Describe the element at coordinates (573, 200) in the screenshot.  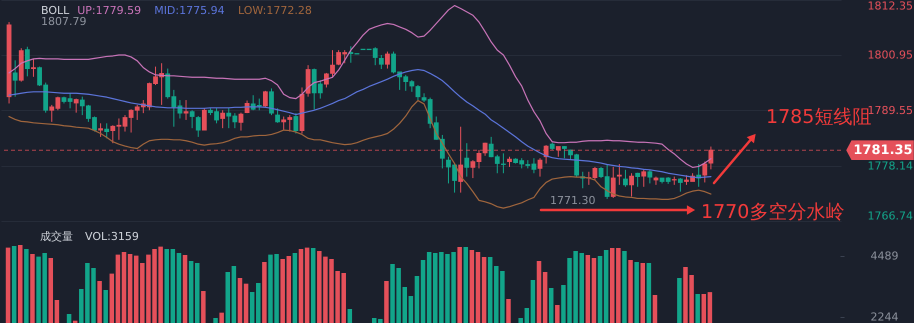
I see `annotation: 1771.30` at that location.